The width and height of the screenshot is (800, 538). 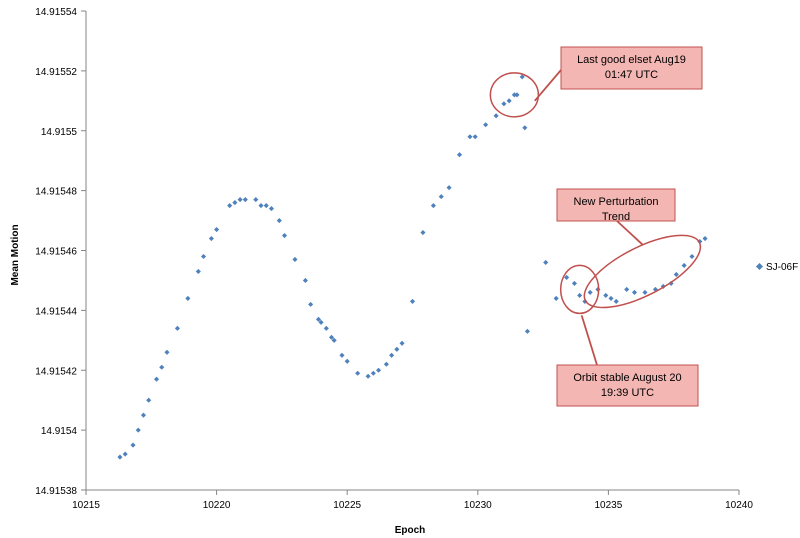 What do you see at coordinates (739, 505) in the screenshot?
I see `x-tick-label: 10240` at bounding box center [739, 505].